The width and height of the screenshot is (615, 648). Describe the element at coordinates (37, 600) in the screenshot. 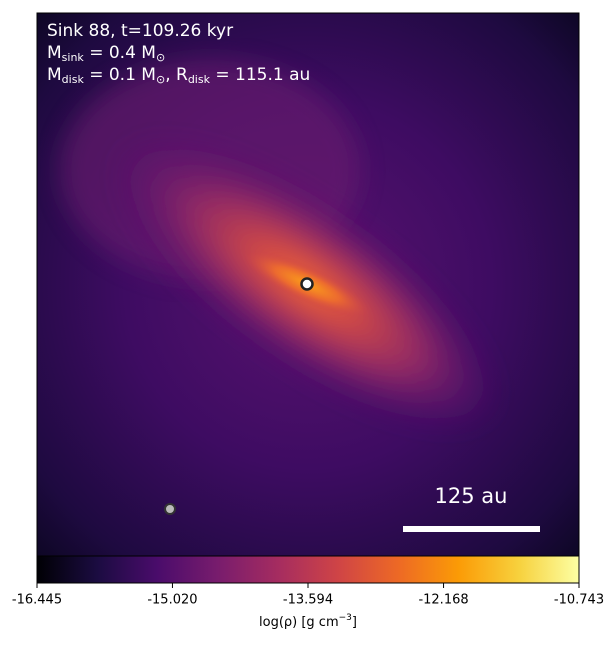

I see `colorbar-tick-label: -16.445` at that location.